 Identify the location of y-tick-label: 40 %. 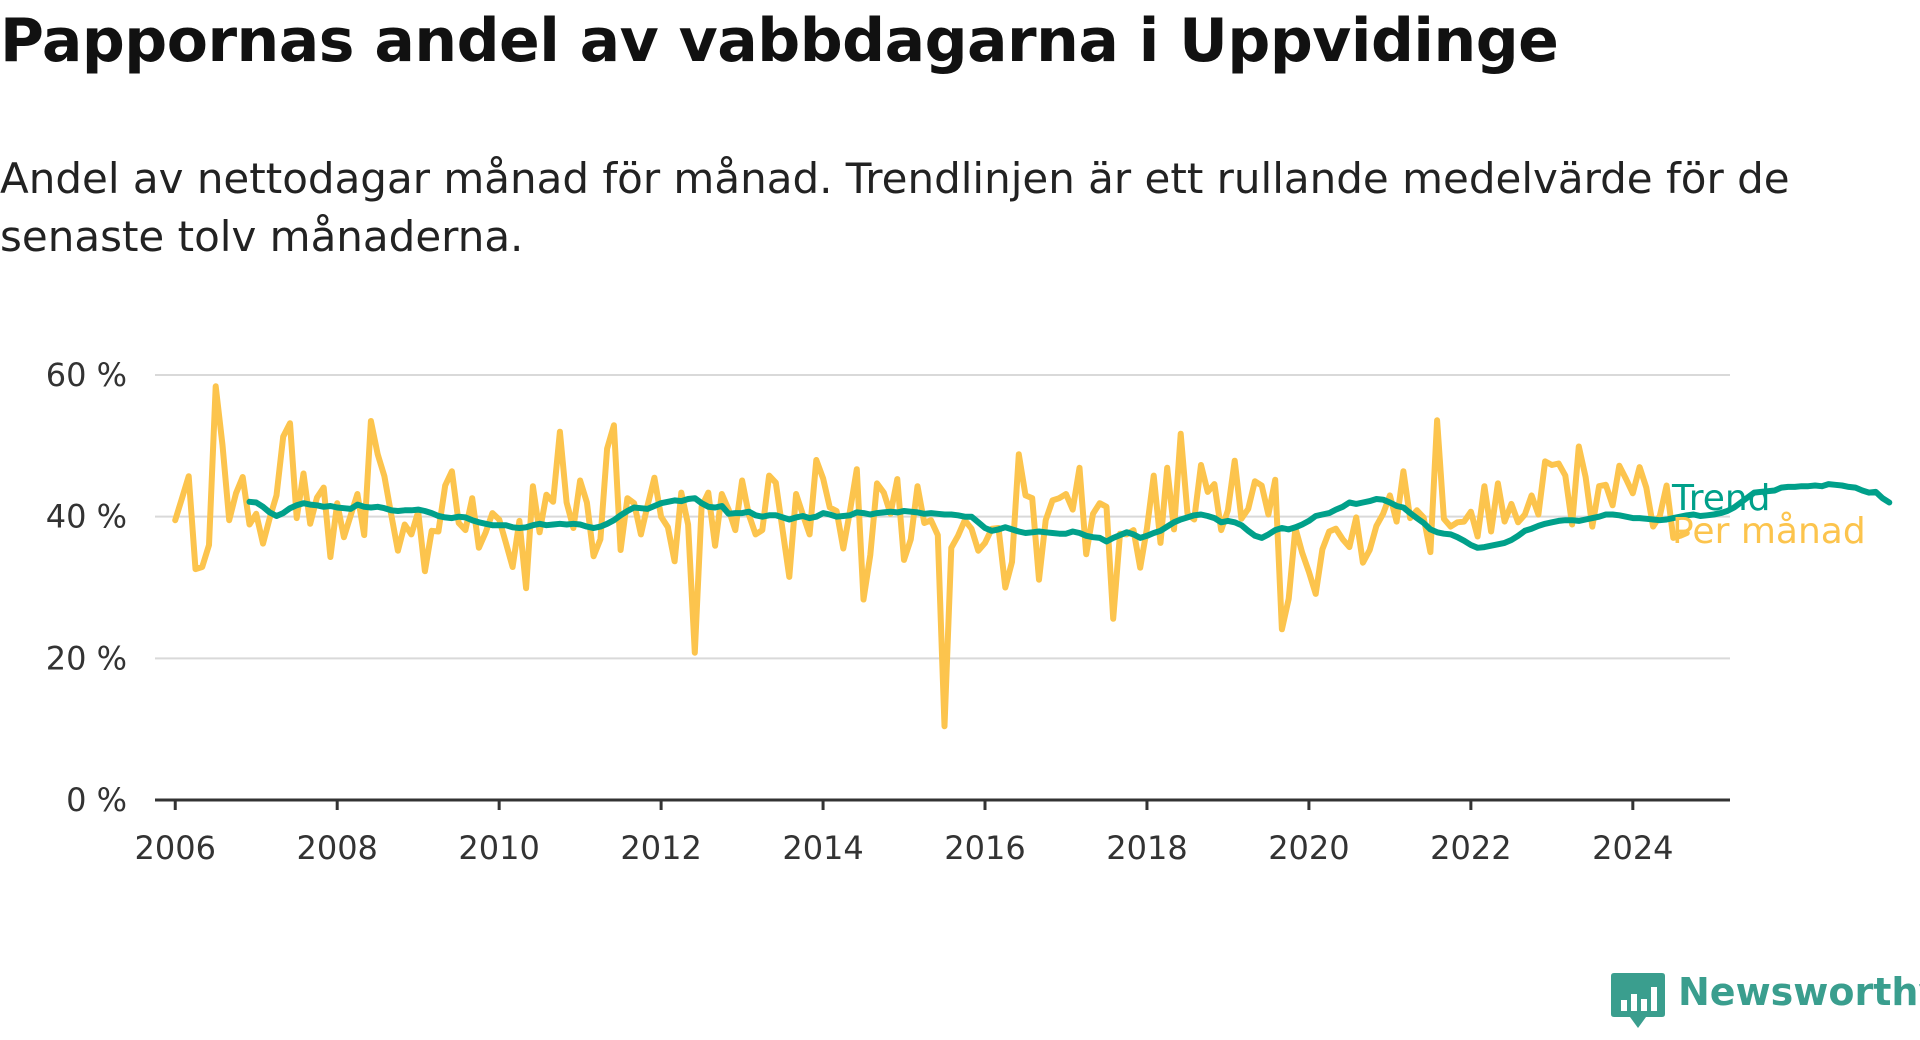
(86, 517).